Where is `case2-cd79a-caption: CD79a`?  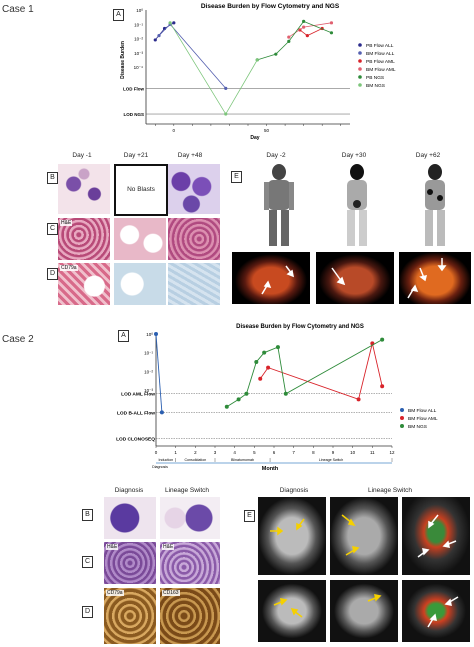 case2-cd79a-caption: CD79a is located at coordinates (115, 593).